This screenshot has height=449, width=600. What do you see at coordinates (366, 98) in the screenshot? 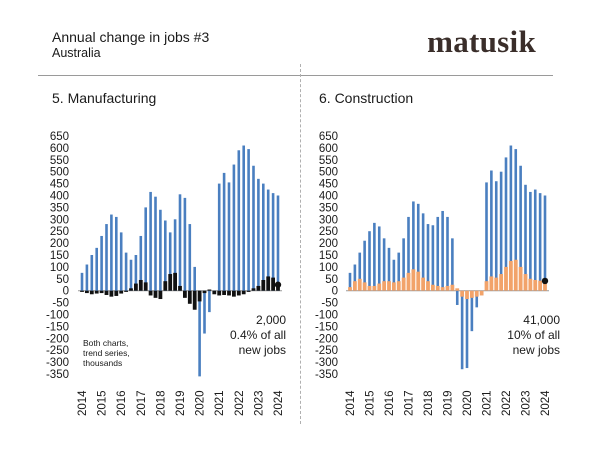
I see `panel-title-2: 6. Construction` at bounding box center [366, 98].